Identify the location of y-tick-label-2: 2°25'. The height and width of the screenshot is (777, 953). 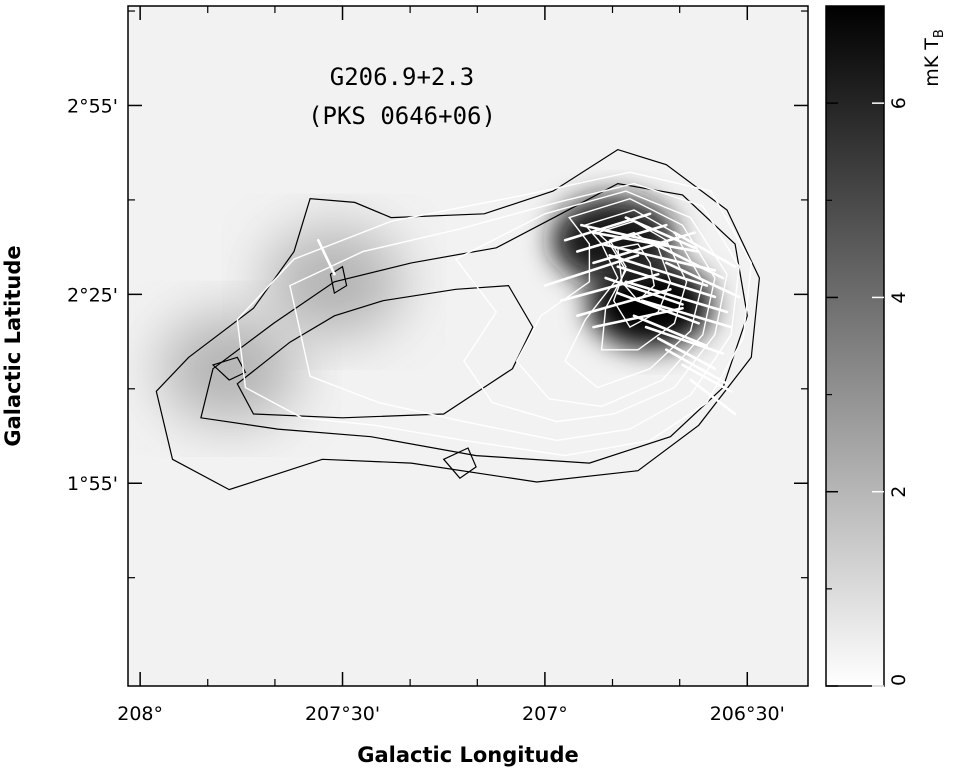
(92, 295).